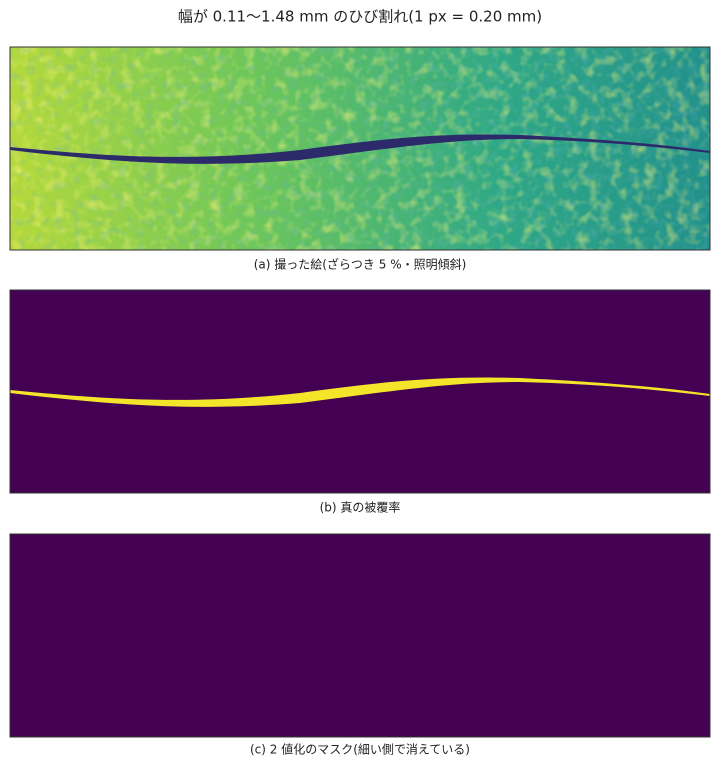 The image size is (720, 780). Describe the element at coordinates (360, 17) in the screenshot. I see `figure-title: 幅が 0.11〜1.48 mm のひび割れ(1 px = 0.20 mm)` at that location.